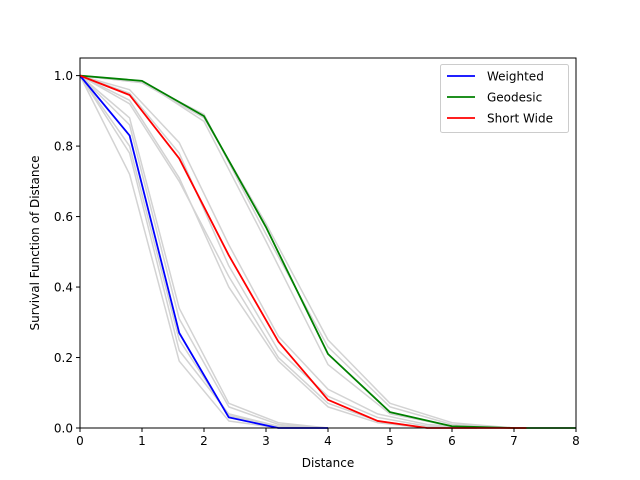  What do you see at coordinates (390, 441) in the screenshot?
I see `x-tick-label: 5` at bounding box center [390, 441].